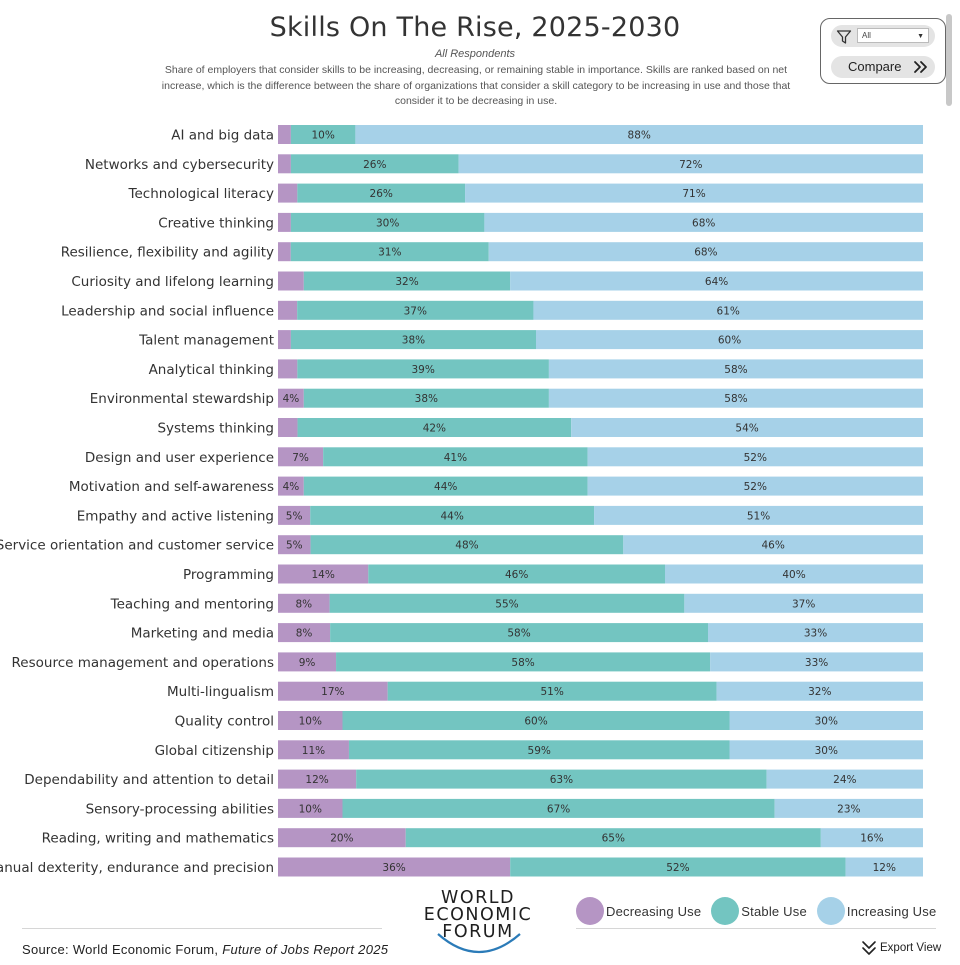 The width and height of the screenshot is (960, 965). What do you see at coordinates (883, 67) in the screenshot?
I see `compare-button: Compare` at bounding box center [883, 67].